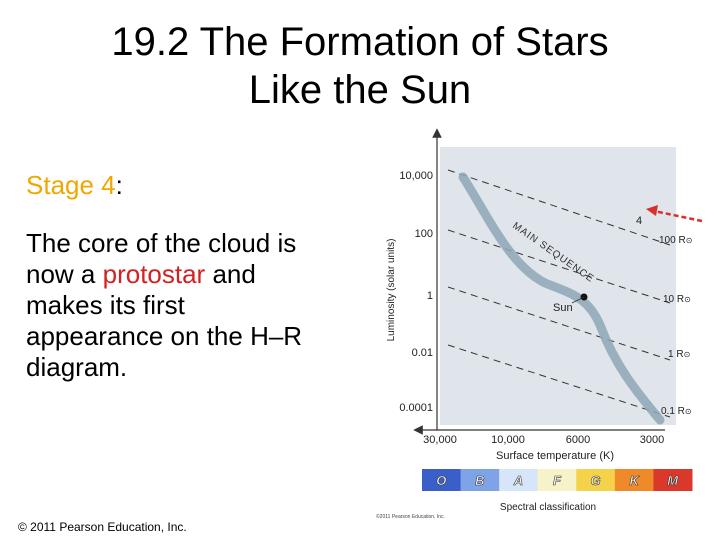 The width and height of the screenshot is (720, 540). I want to click on spectral-class-k: K, so click(634, 480).